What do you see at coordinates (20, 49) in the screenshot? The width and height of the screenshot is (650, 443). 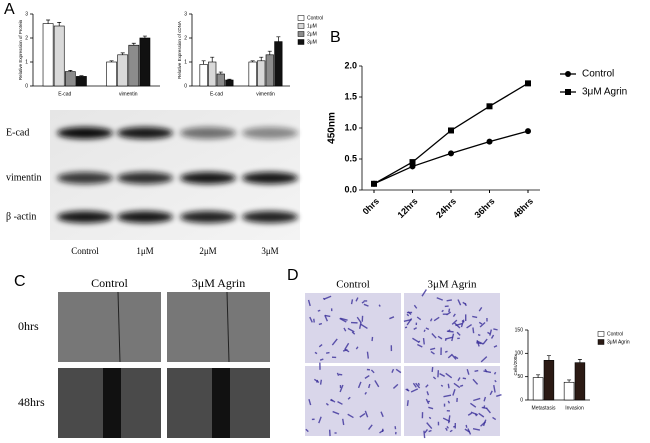 I see `y-axis-label: Relative Expression of Protein` at bounding box center [20, 49].